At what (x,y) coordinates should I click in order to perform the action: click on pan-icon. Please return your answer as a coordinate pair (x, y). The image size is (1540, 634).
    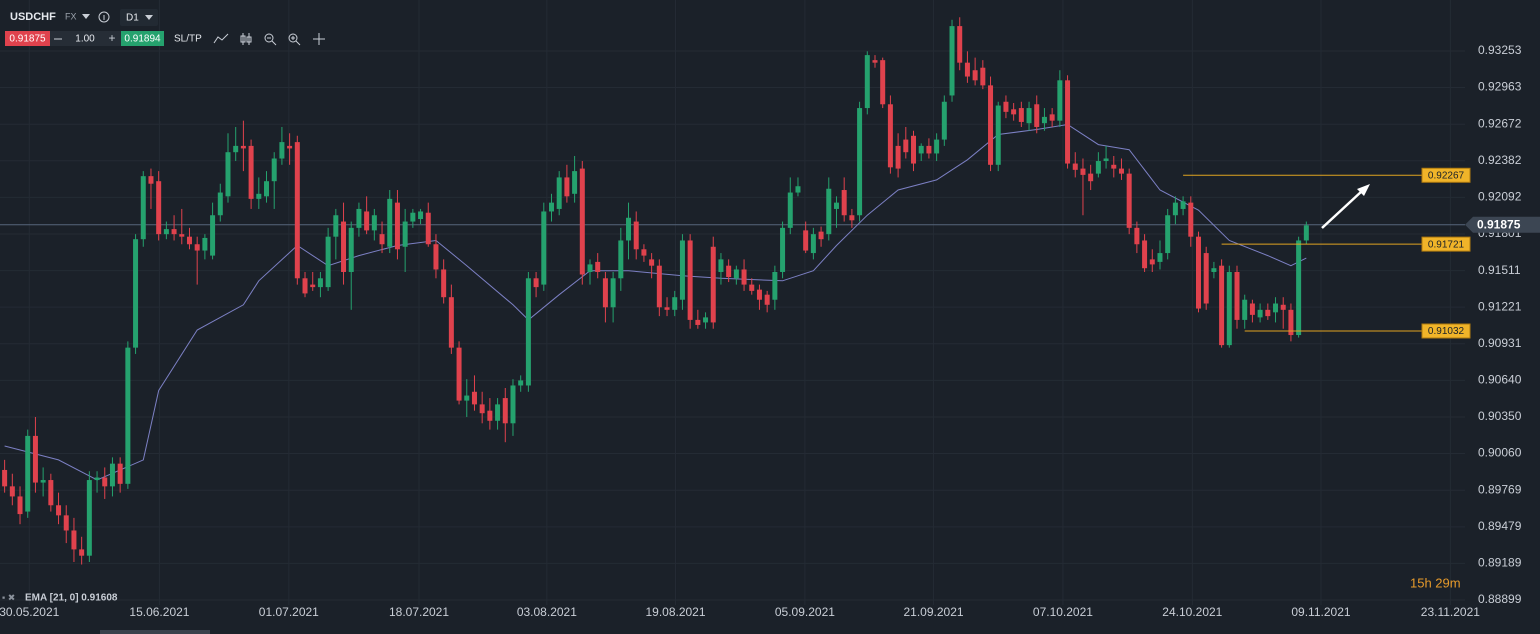
    Looking at the image, I should click on (319, 39).